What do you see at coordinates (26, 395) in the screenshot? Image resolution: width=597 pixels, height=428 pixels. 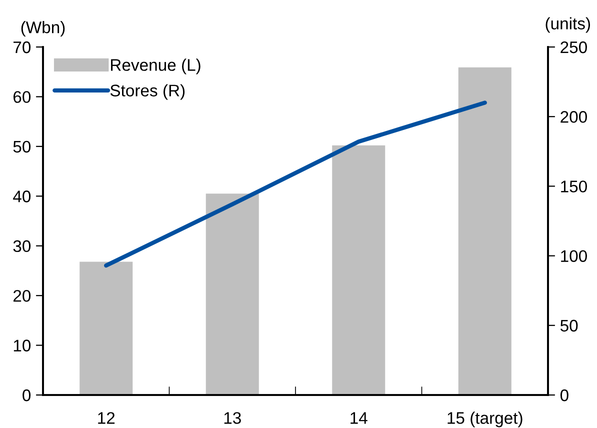 I see `y-tick-label: 0` at bounding box center [26, 395].